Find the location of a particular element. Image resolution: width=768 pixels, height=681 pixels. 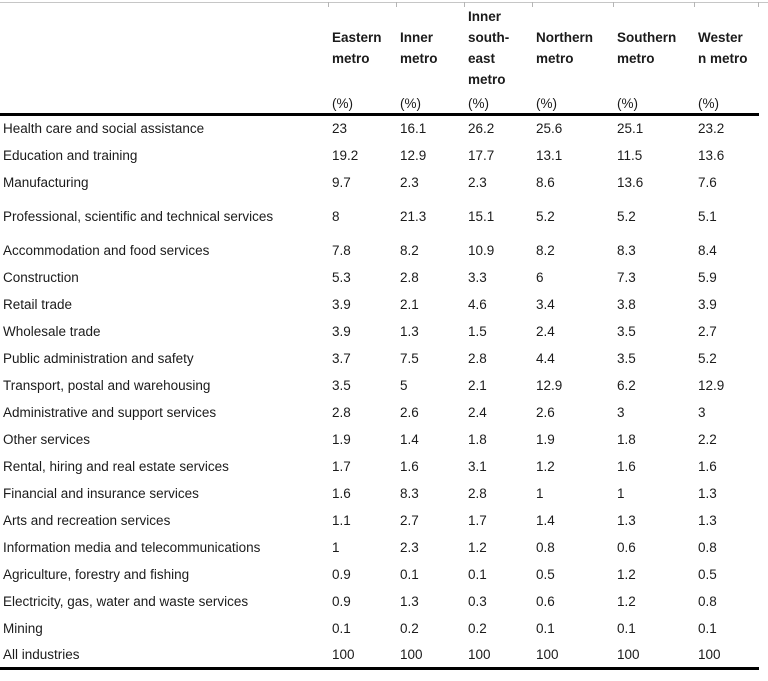

value-cell-western-metro: 5.2 is located at coordinates (707, 358).